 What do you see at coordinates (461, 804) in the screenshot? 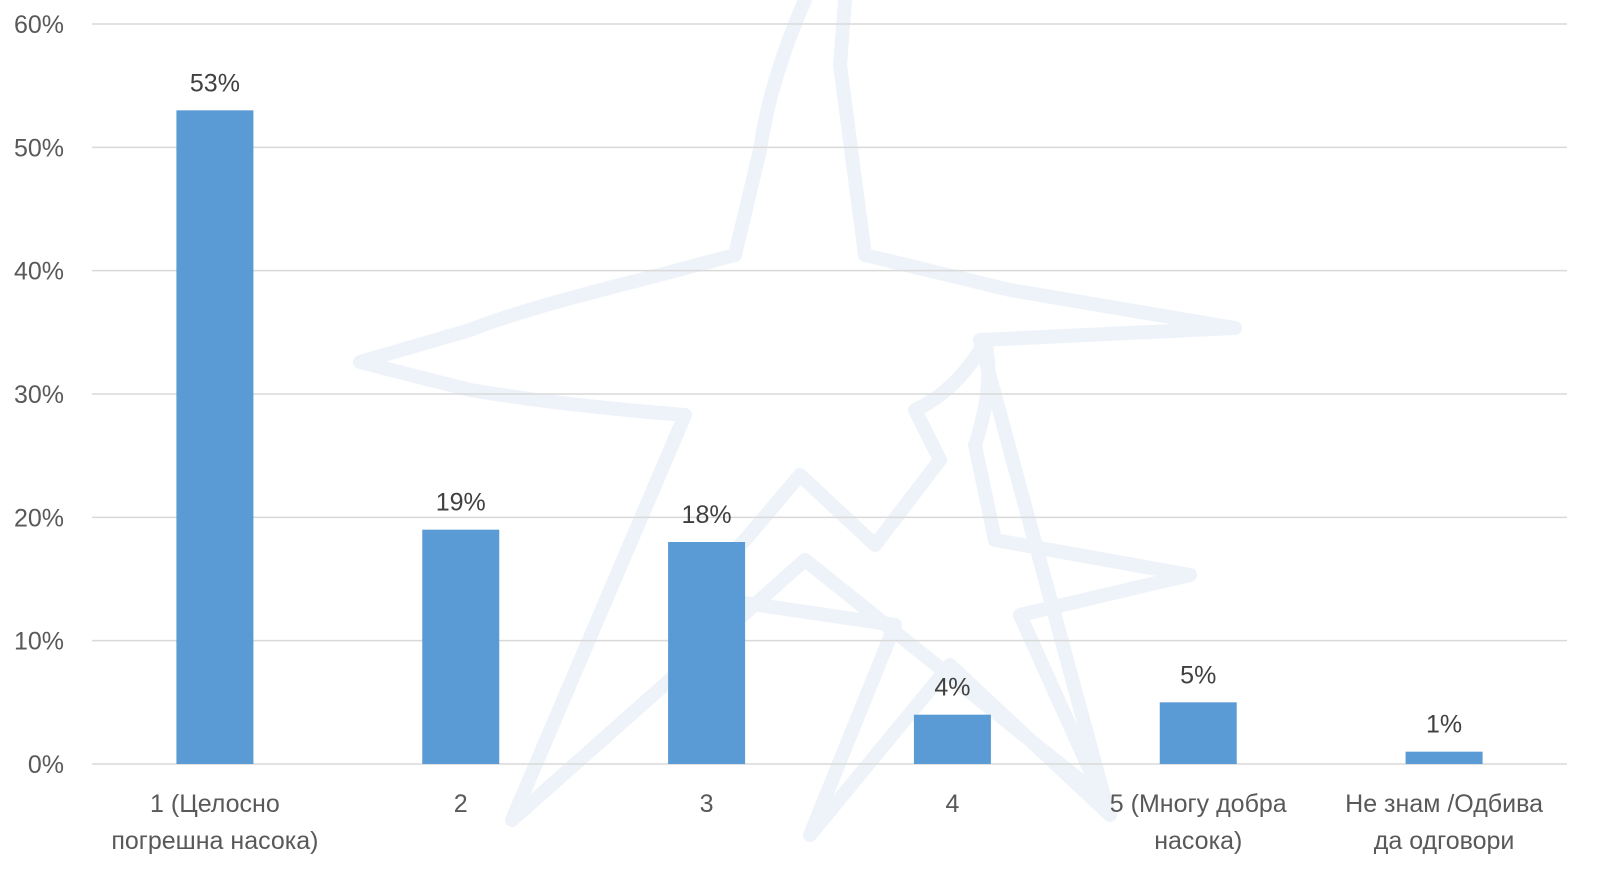
I see `category-label: 2` at bounding box center [461, 804].